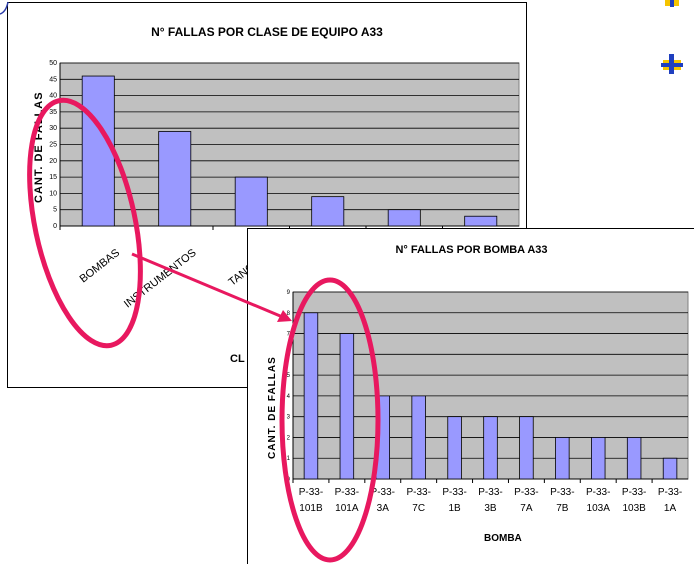  I want to click on bar-p-33-103a, so click(598, 458).